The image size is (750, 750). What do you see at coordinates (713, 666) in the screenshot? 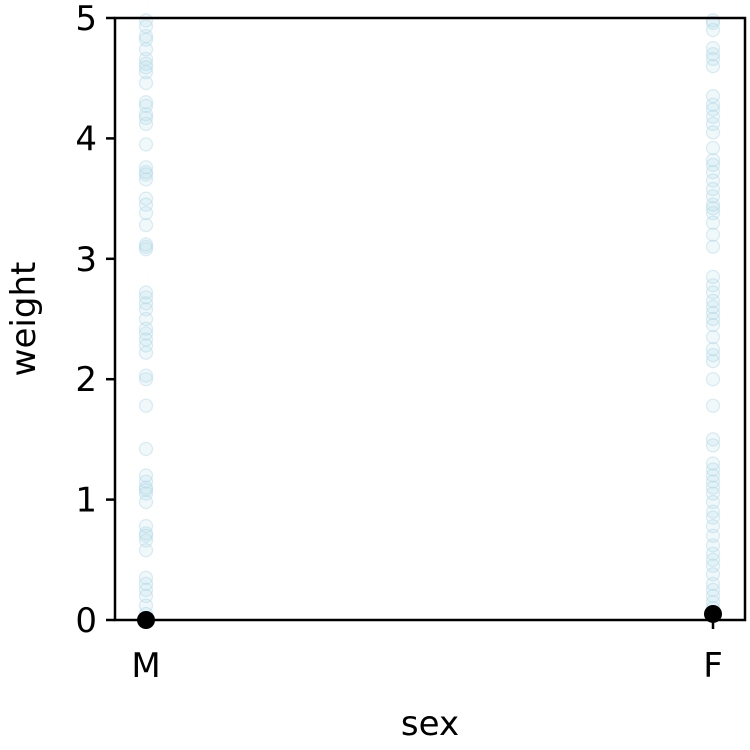
I see `x-tick-label: F` at bounding box center [713, 666].